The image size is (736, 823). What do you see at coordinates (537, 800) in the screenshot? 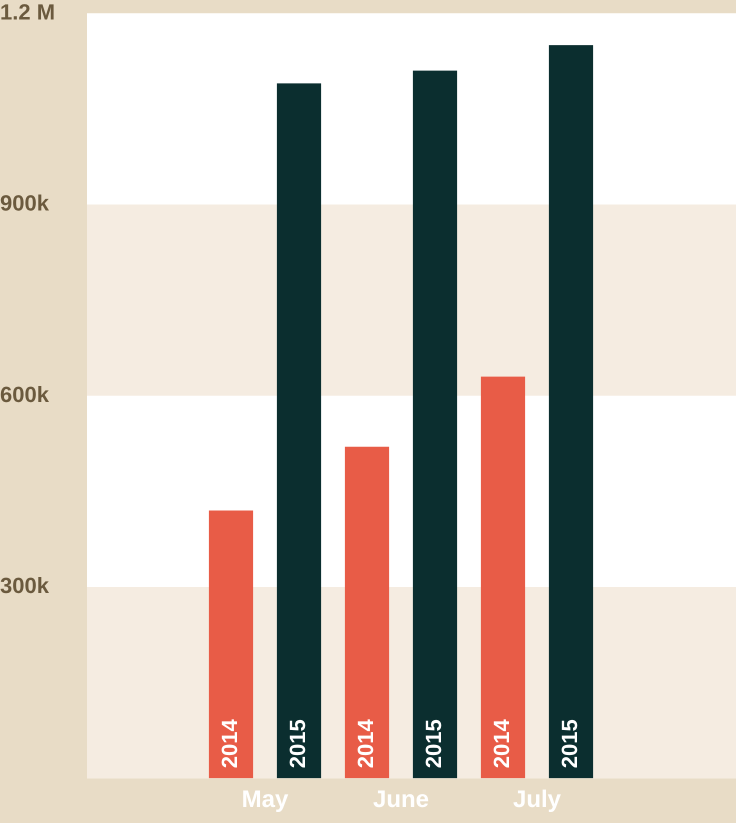
I see `x-tick-label: July` at bounding box center [537, 800].